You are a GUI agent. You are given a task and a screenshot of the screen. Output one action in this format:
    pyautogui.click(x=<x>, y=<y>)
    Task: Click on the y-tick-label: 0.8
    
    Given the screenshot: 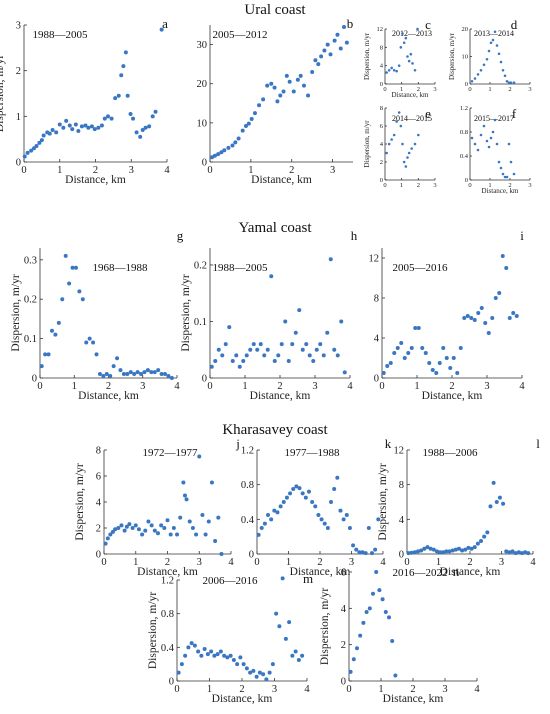 What is the action you would take?
    pyautogui.click(x=464, y=132)
    